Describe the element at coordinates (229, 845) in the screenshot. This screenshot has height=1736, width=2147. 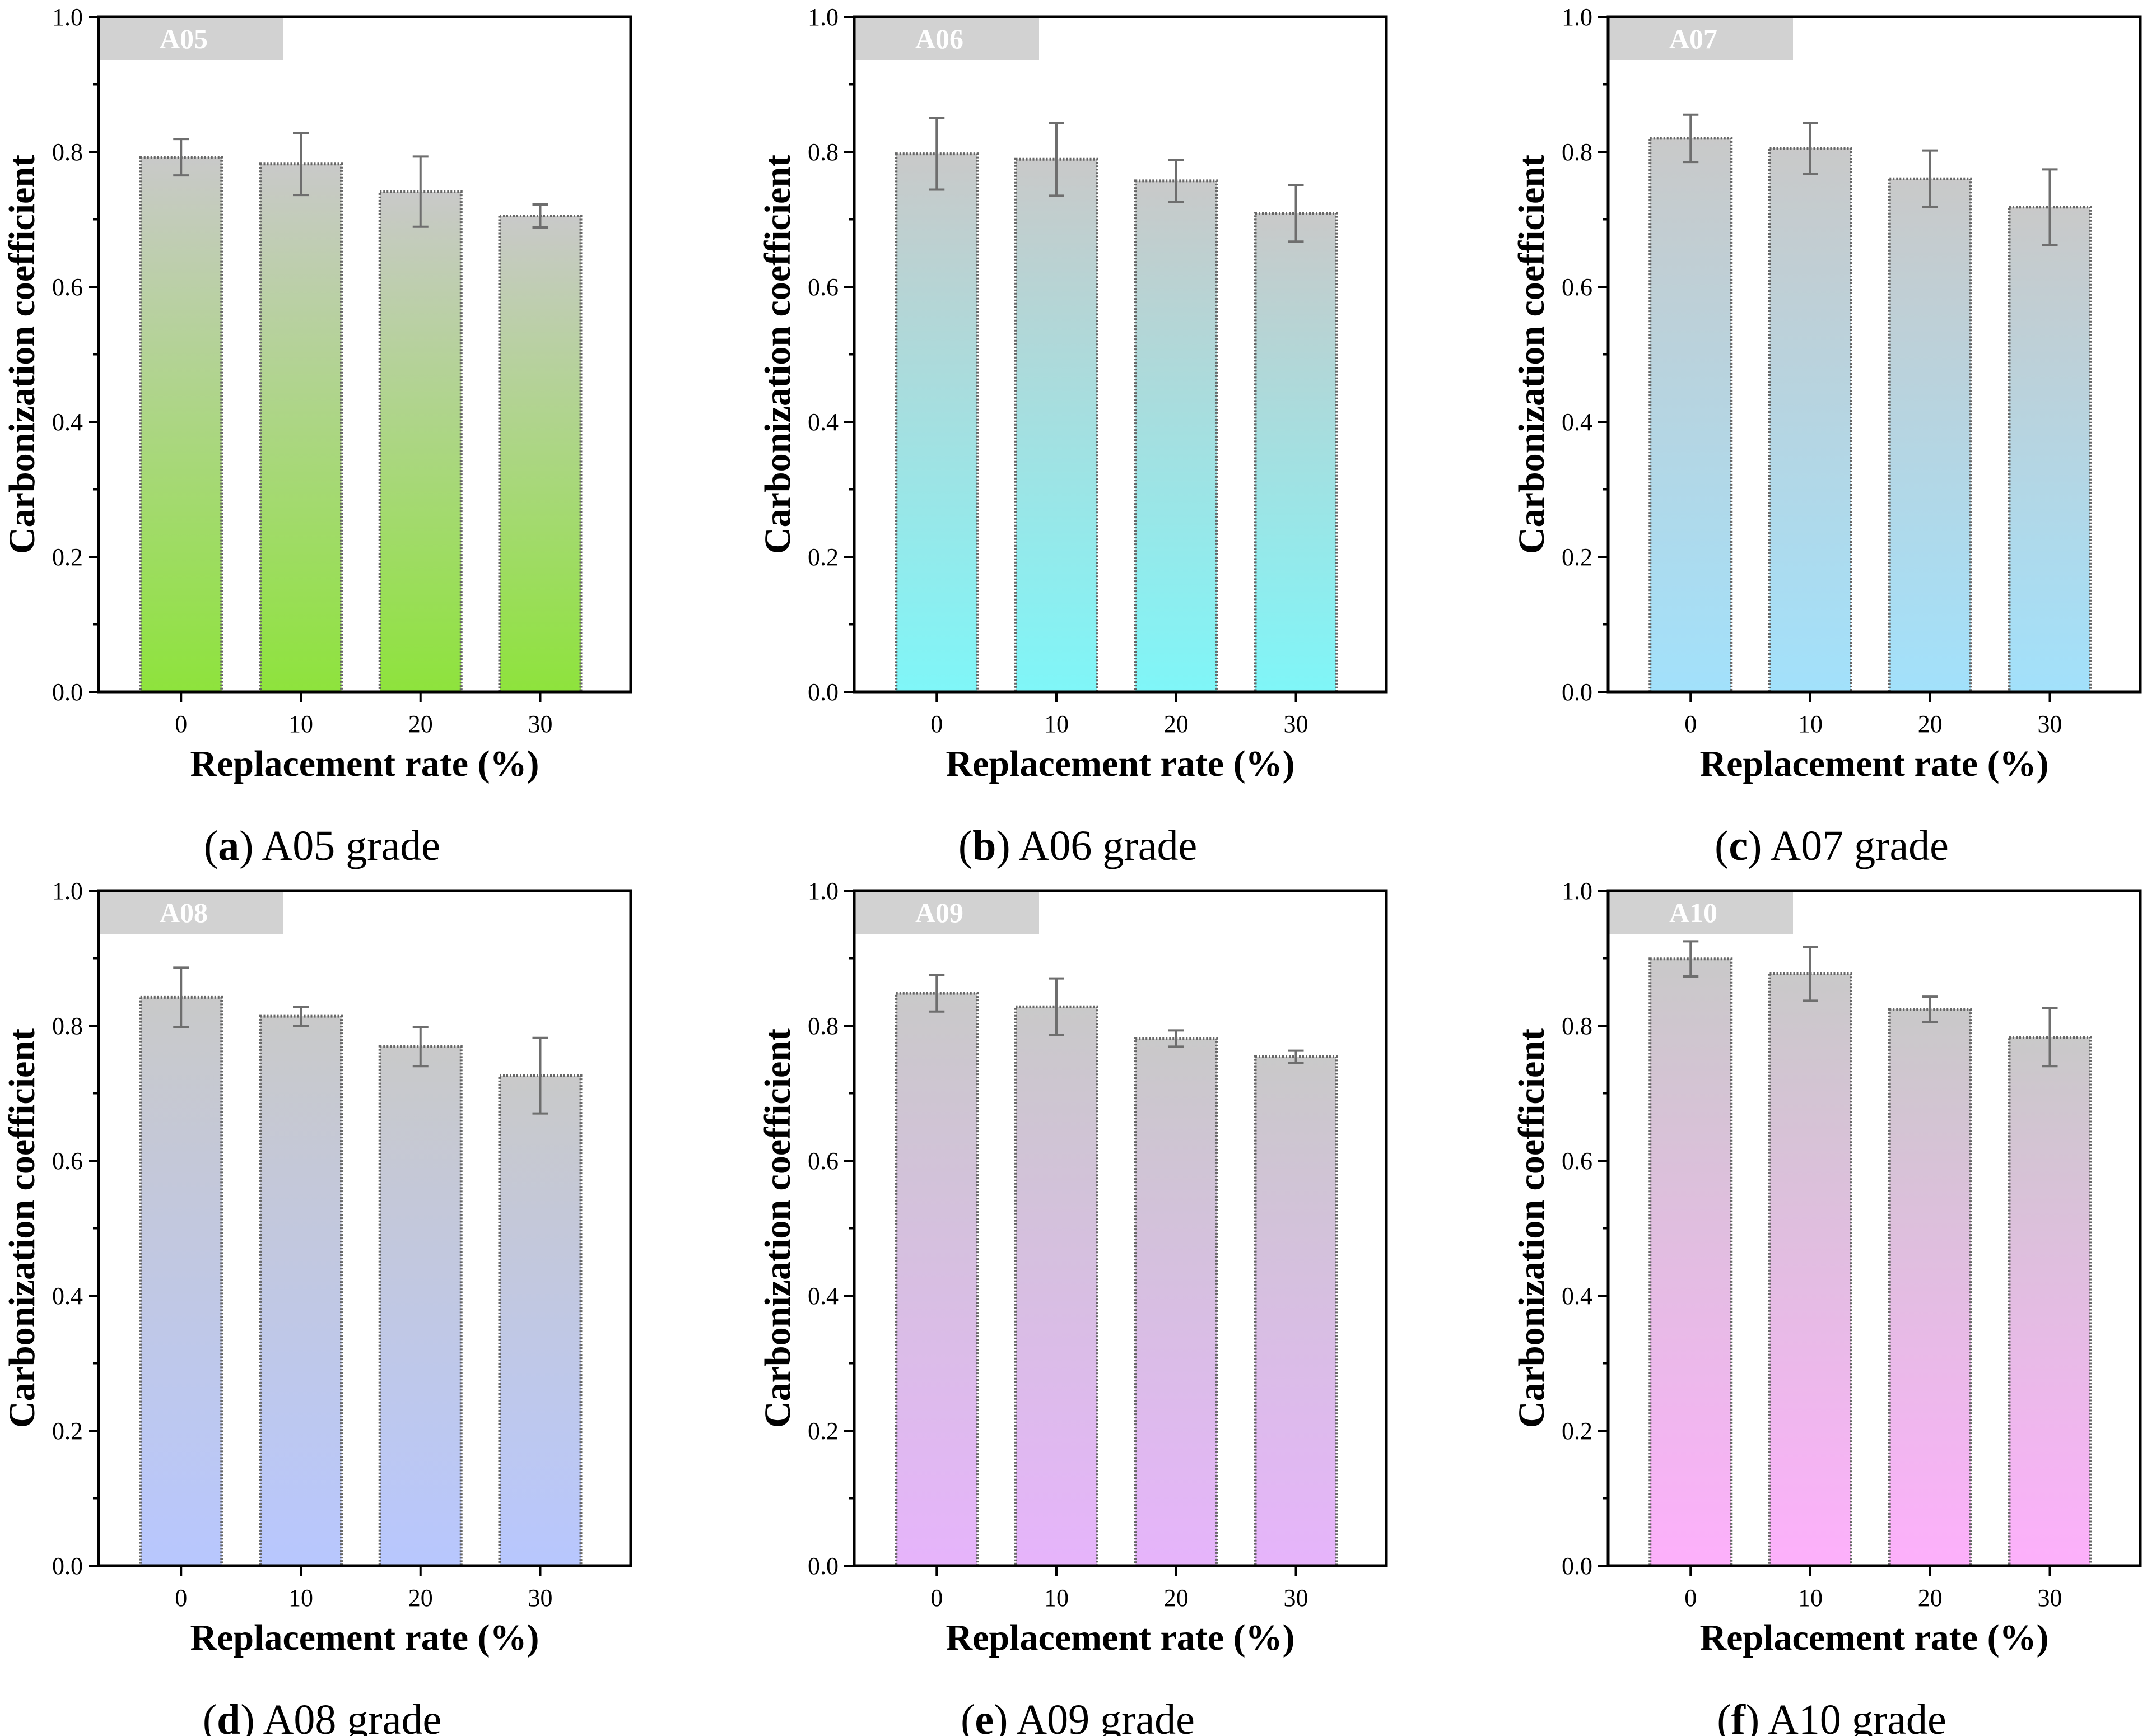
I see `caption-letter: a` at that location.